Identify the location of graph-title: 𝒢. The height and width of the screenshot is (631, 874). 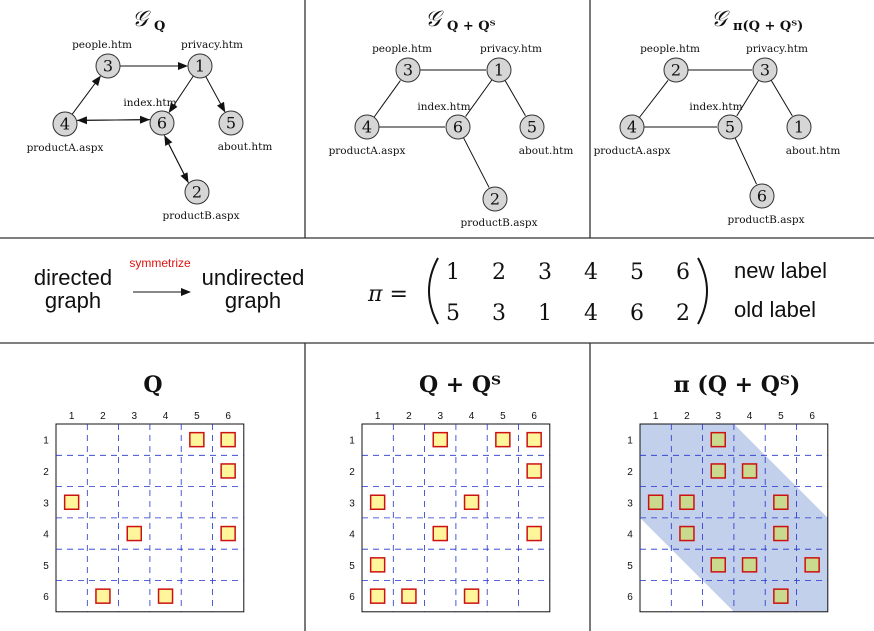
(434, 19).